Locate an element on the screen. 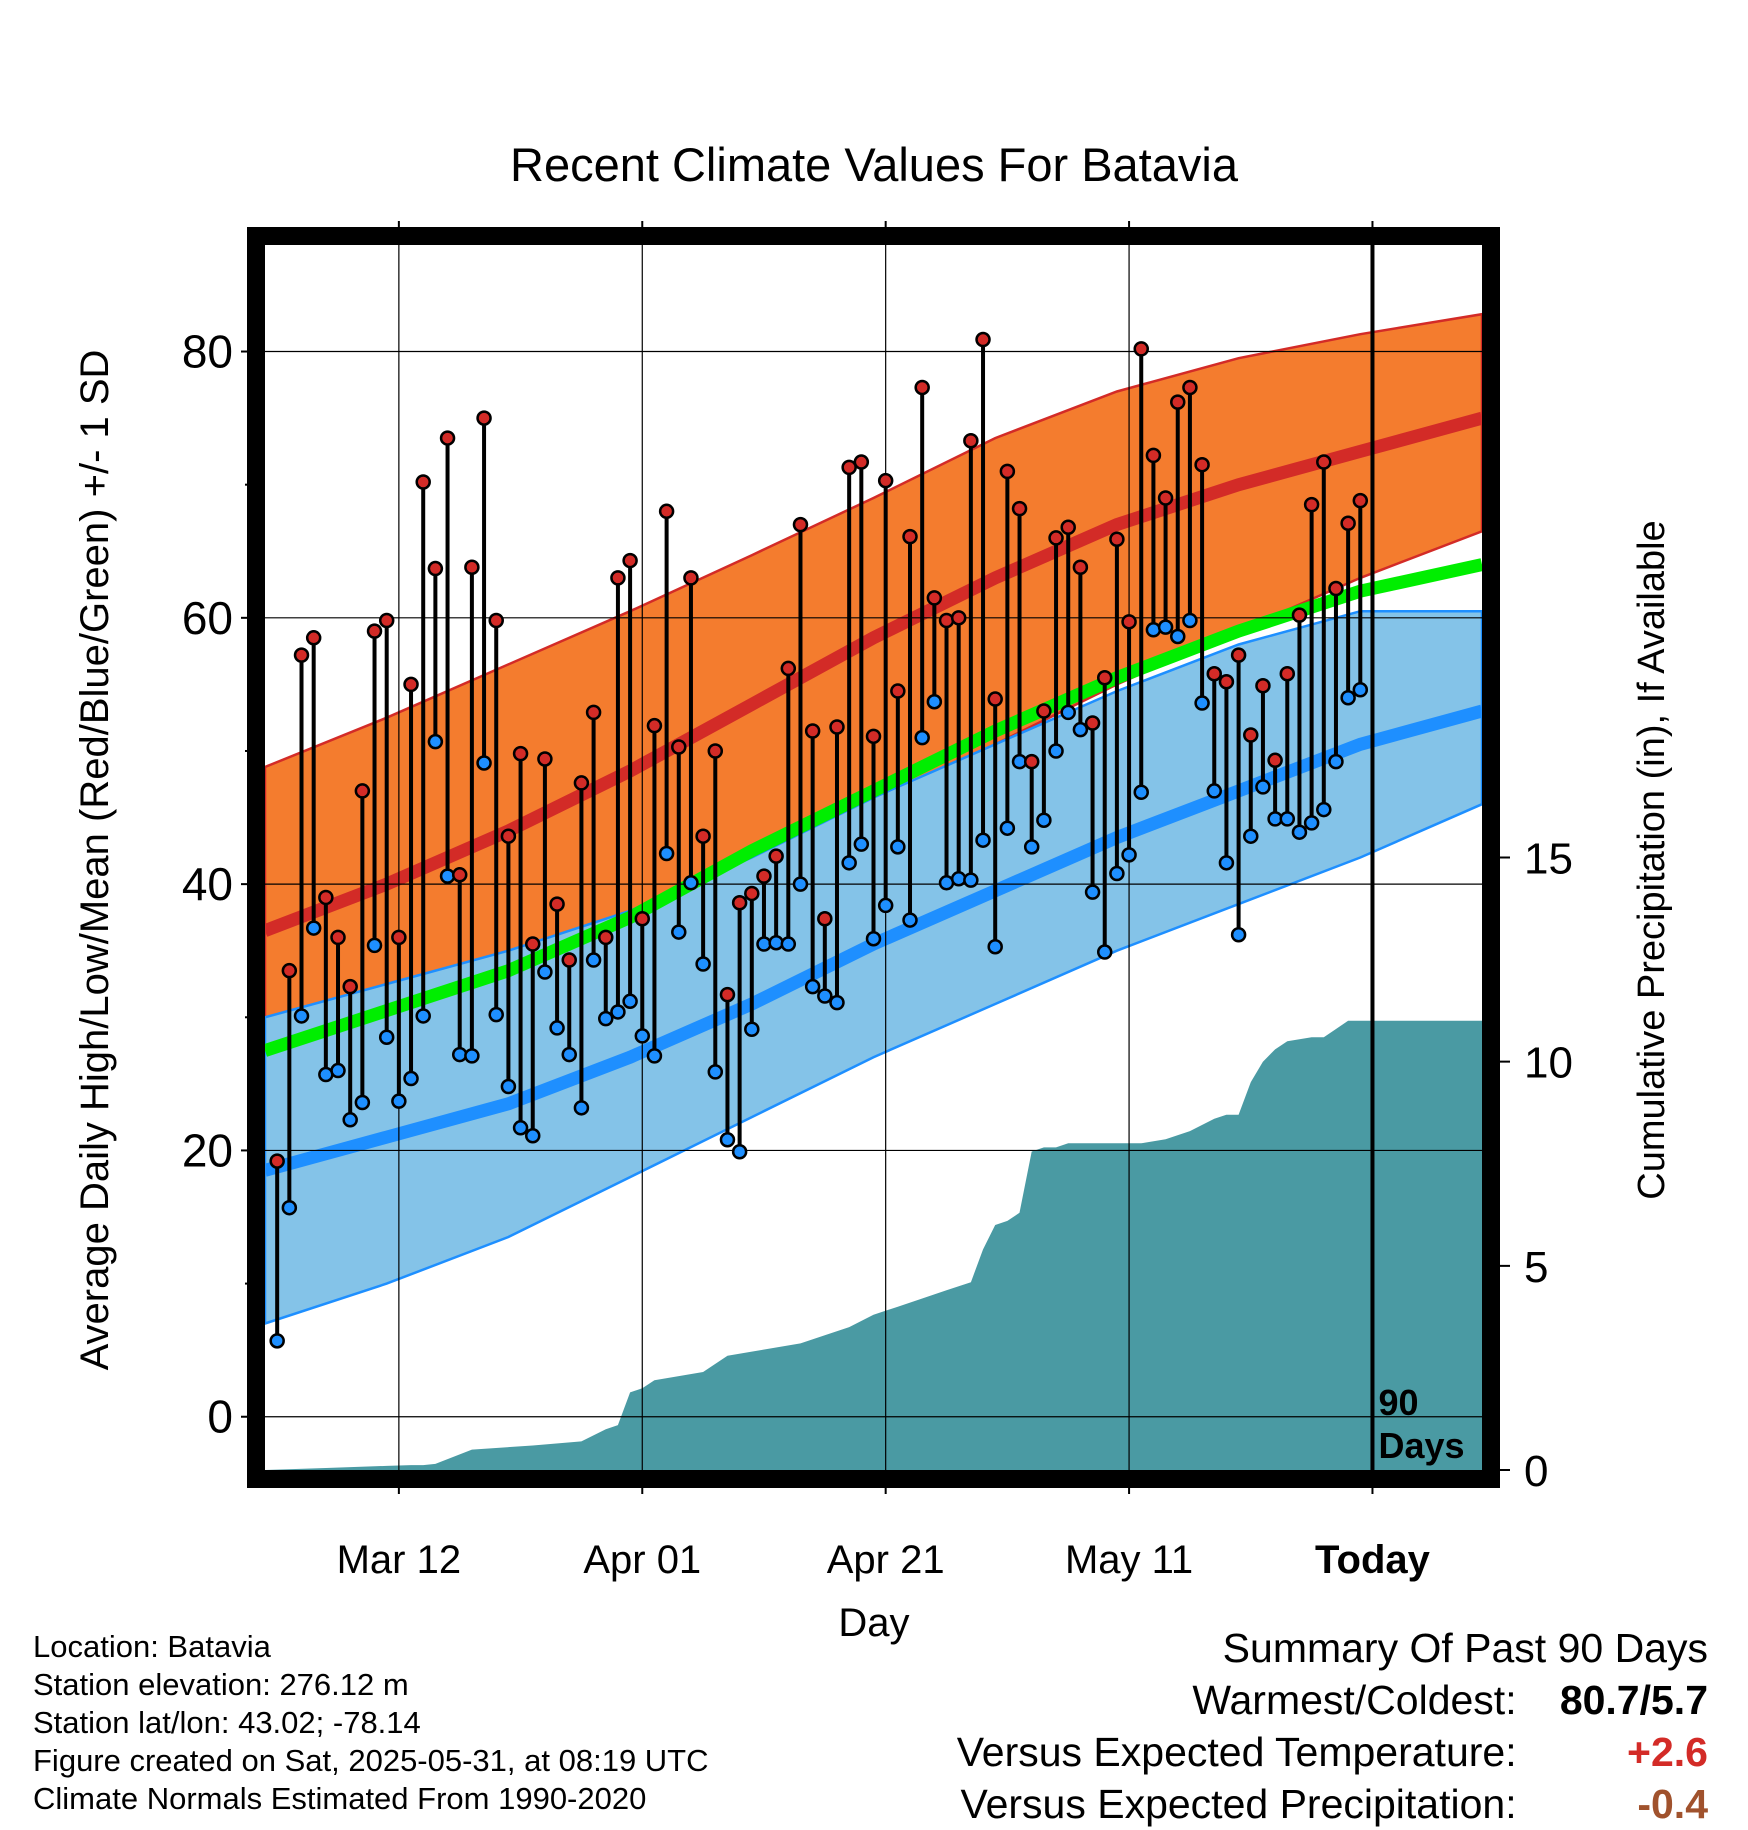 The width and height of the screenshot is (1748, 1830). elevation-text: Station elevation: 276.12 m is located at coordinates (221, 1684).